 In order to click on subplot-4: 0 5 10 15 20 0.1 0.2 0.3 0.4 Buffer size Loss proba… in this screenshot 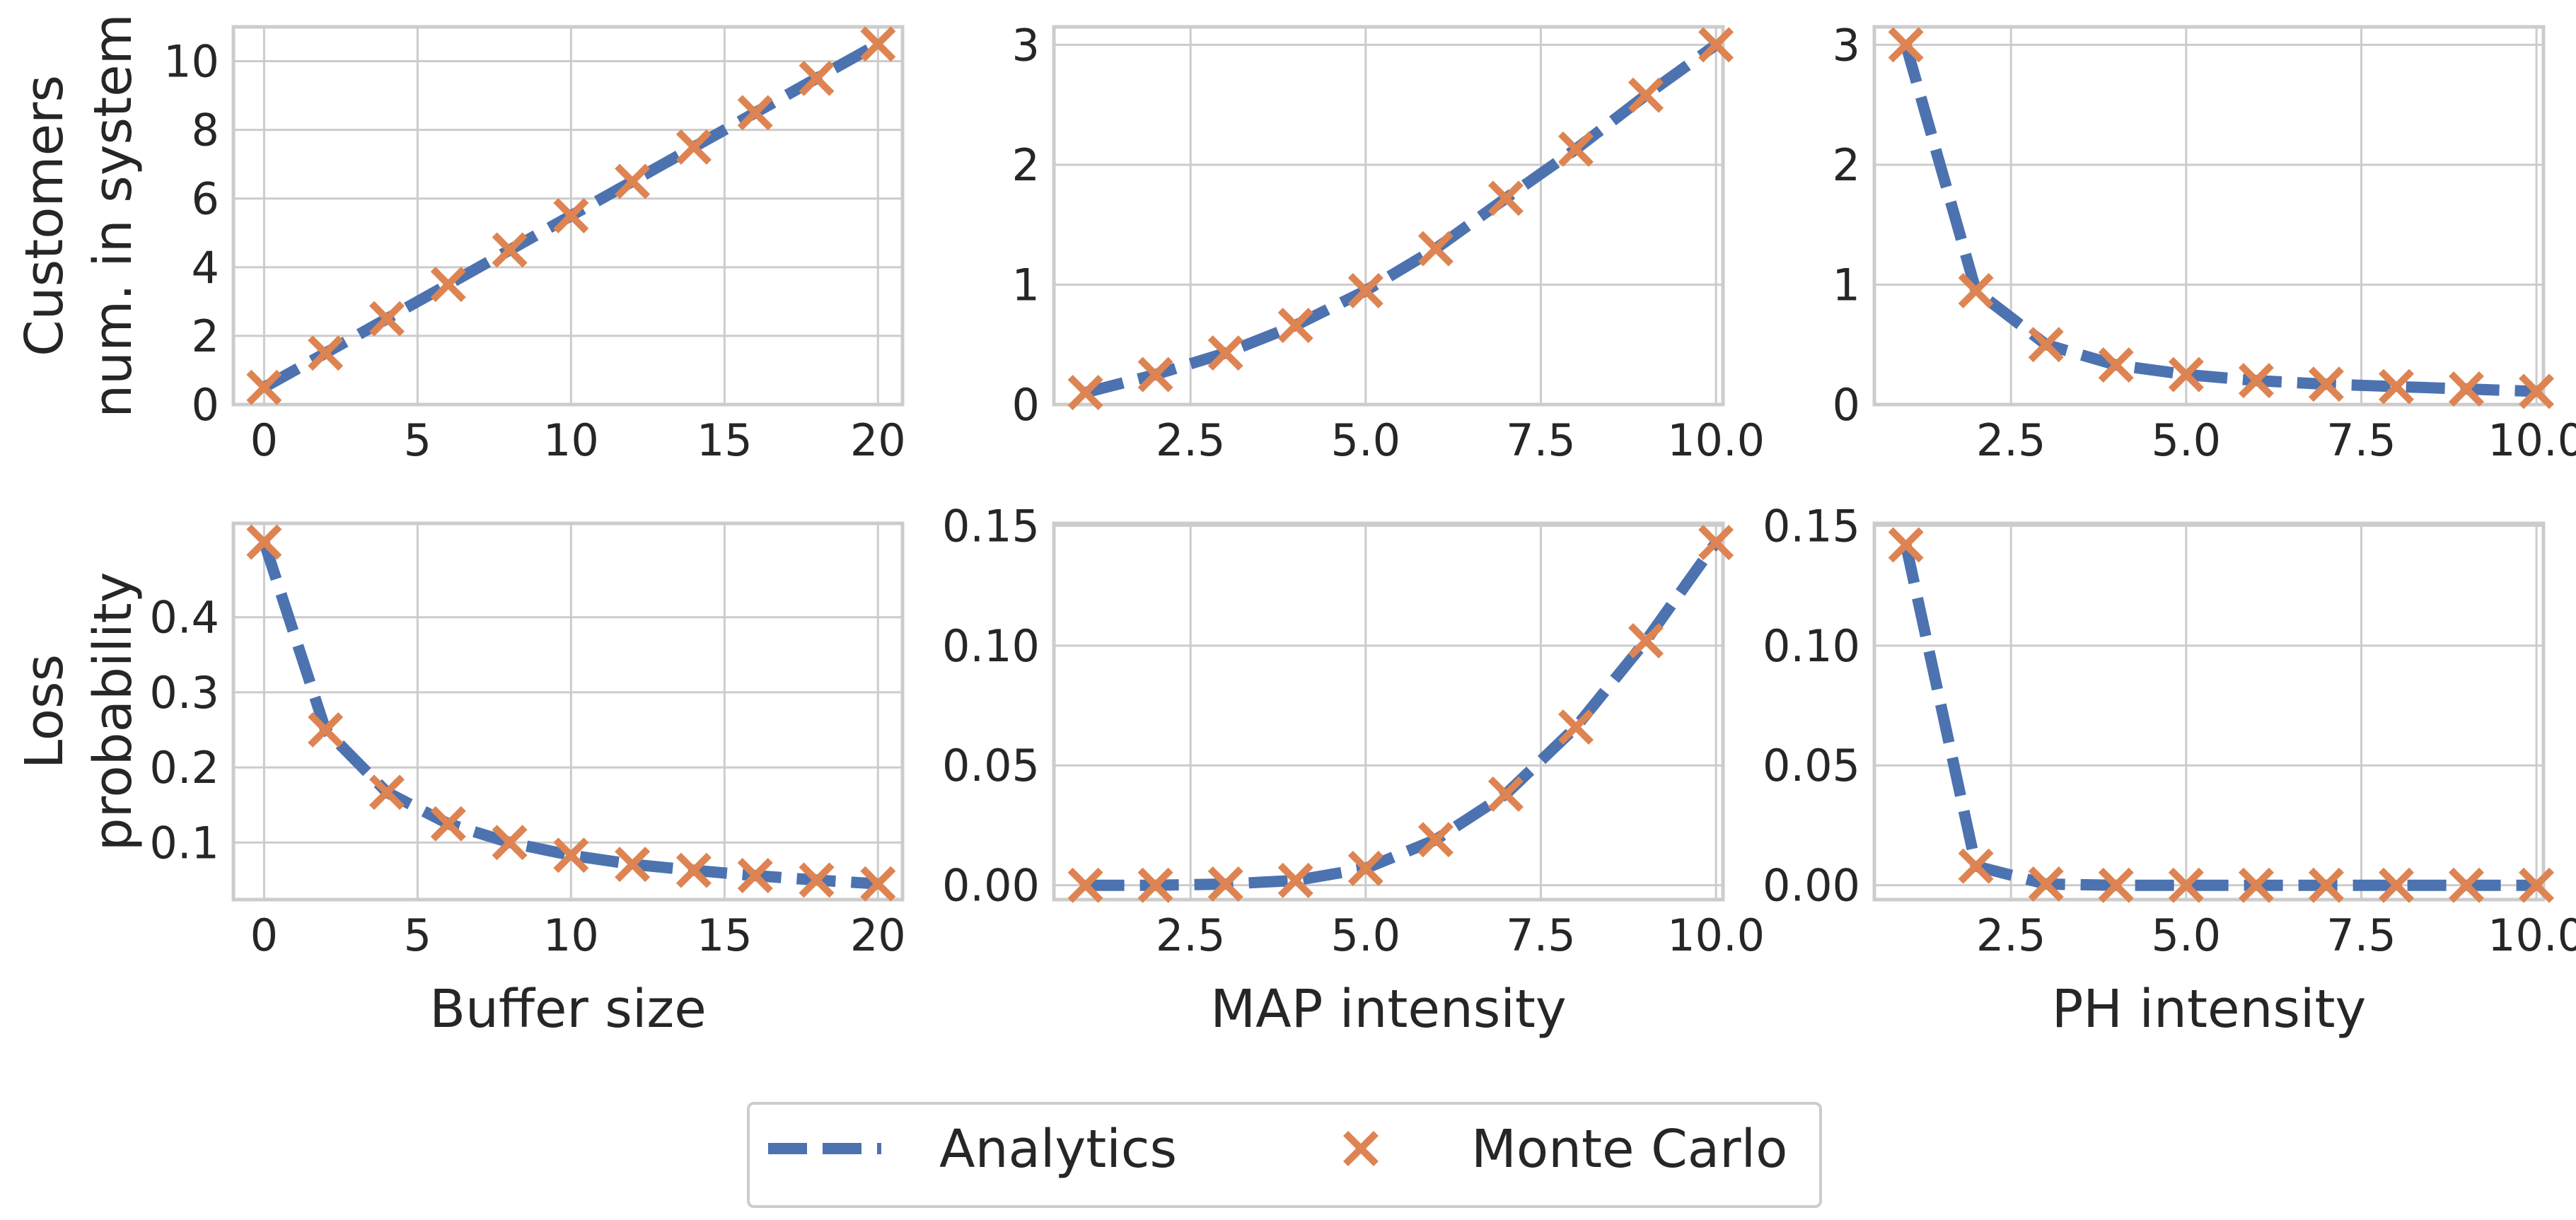, I will do `click(460, 780)`.